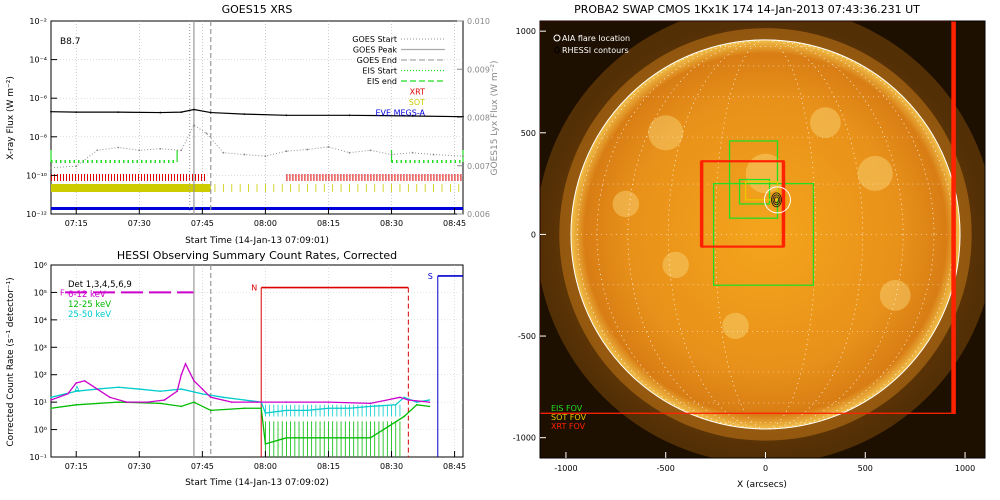 The image size is (1000, 500). I want to click on goes-legend-label: XRT, so click(417, 92).